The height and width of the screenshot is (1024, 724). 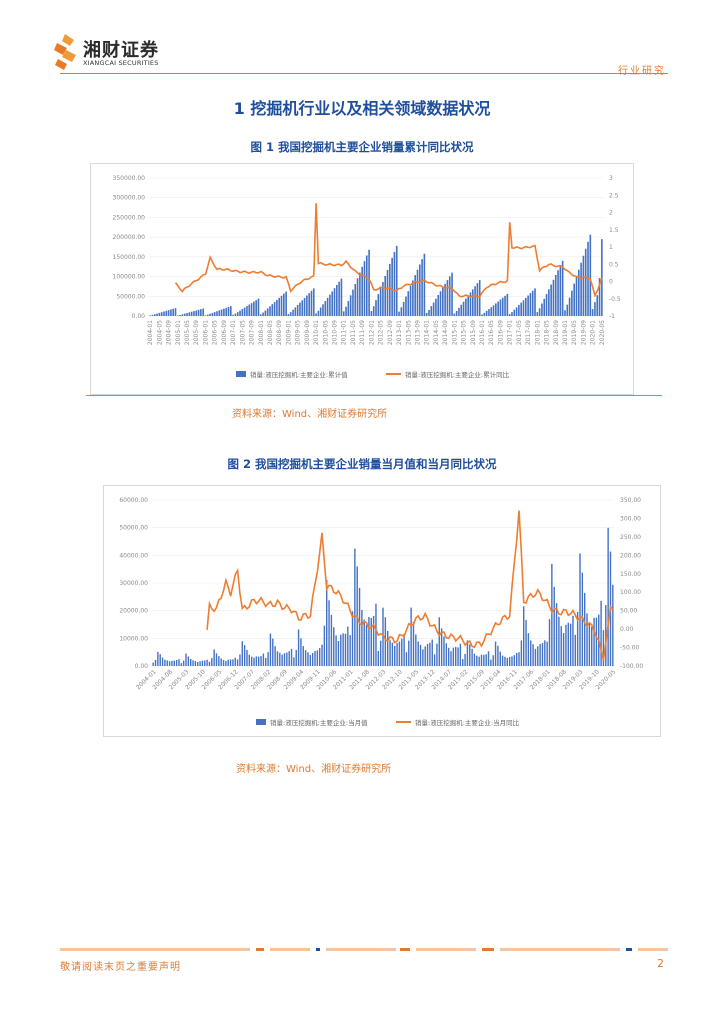 I want to click on x-tick-label: 2009-05, so click(x=298, y=332).